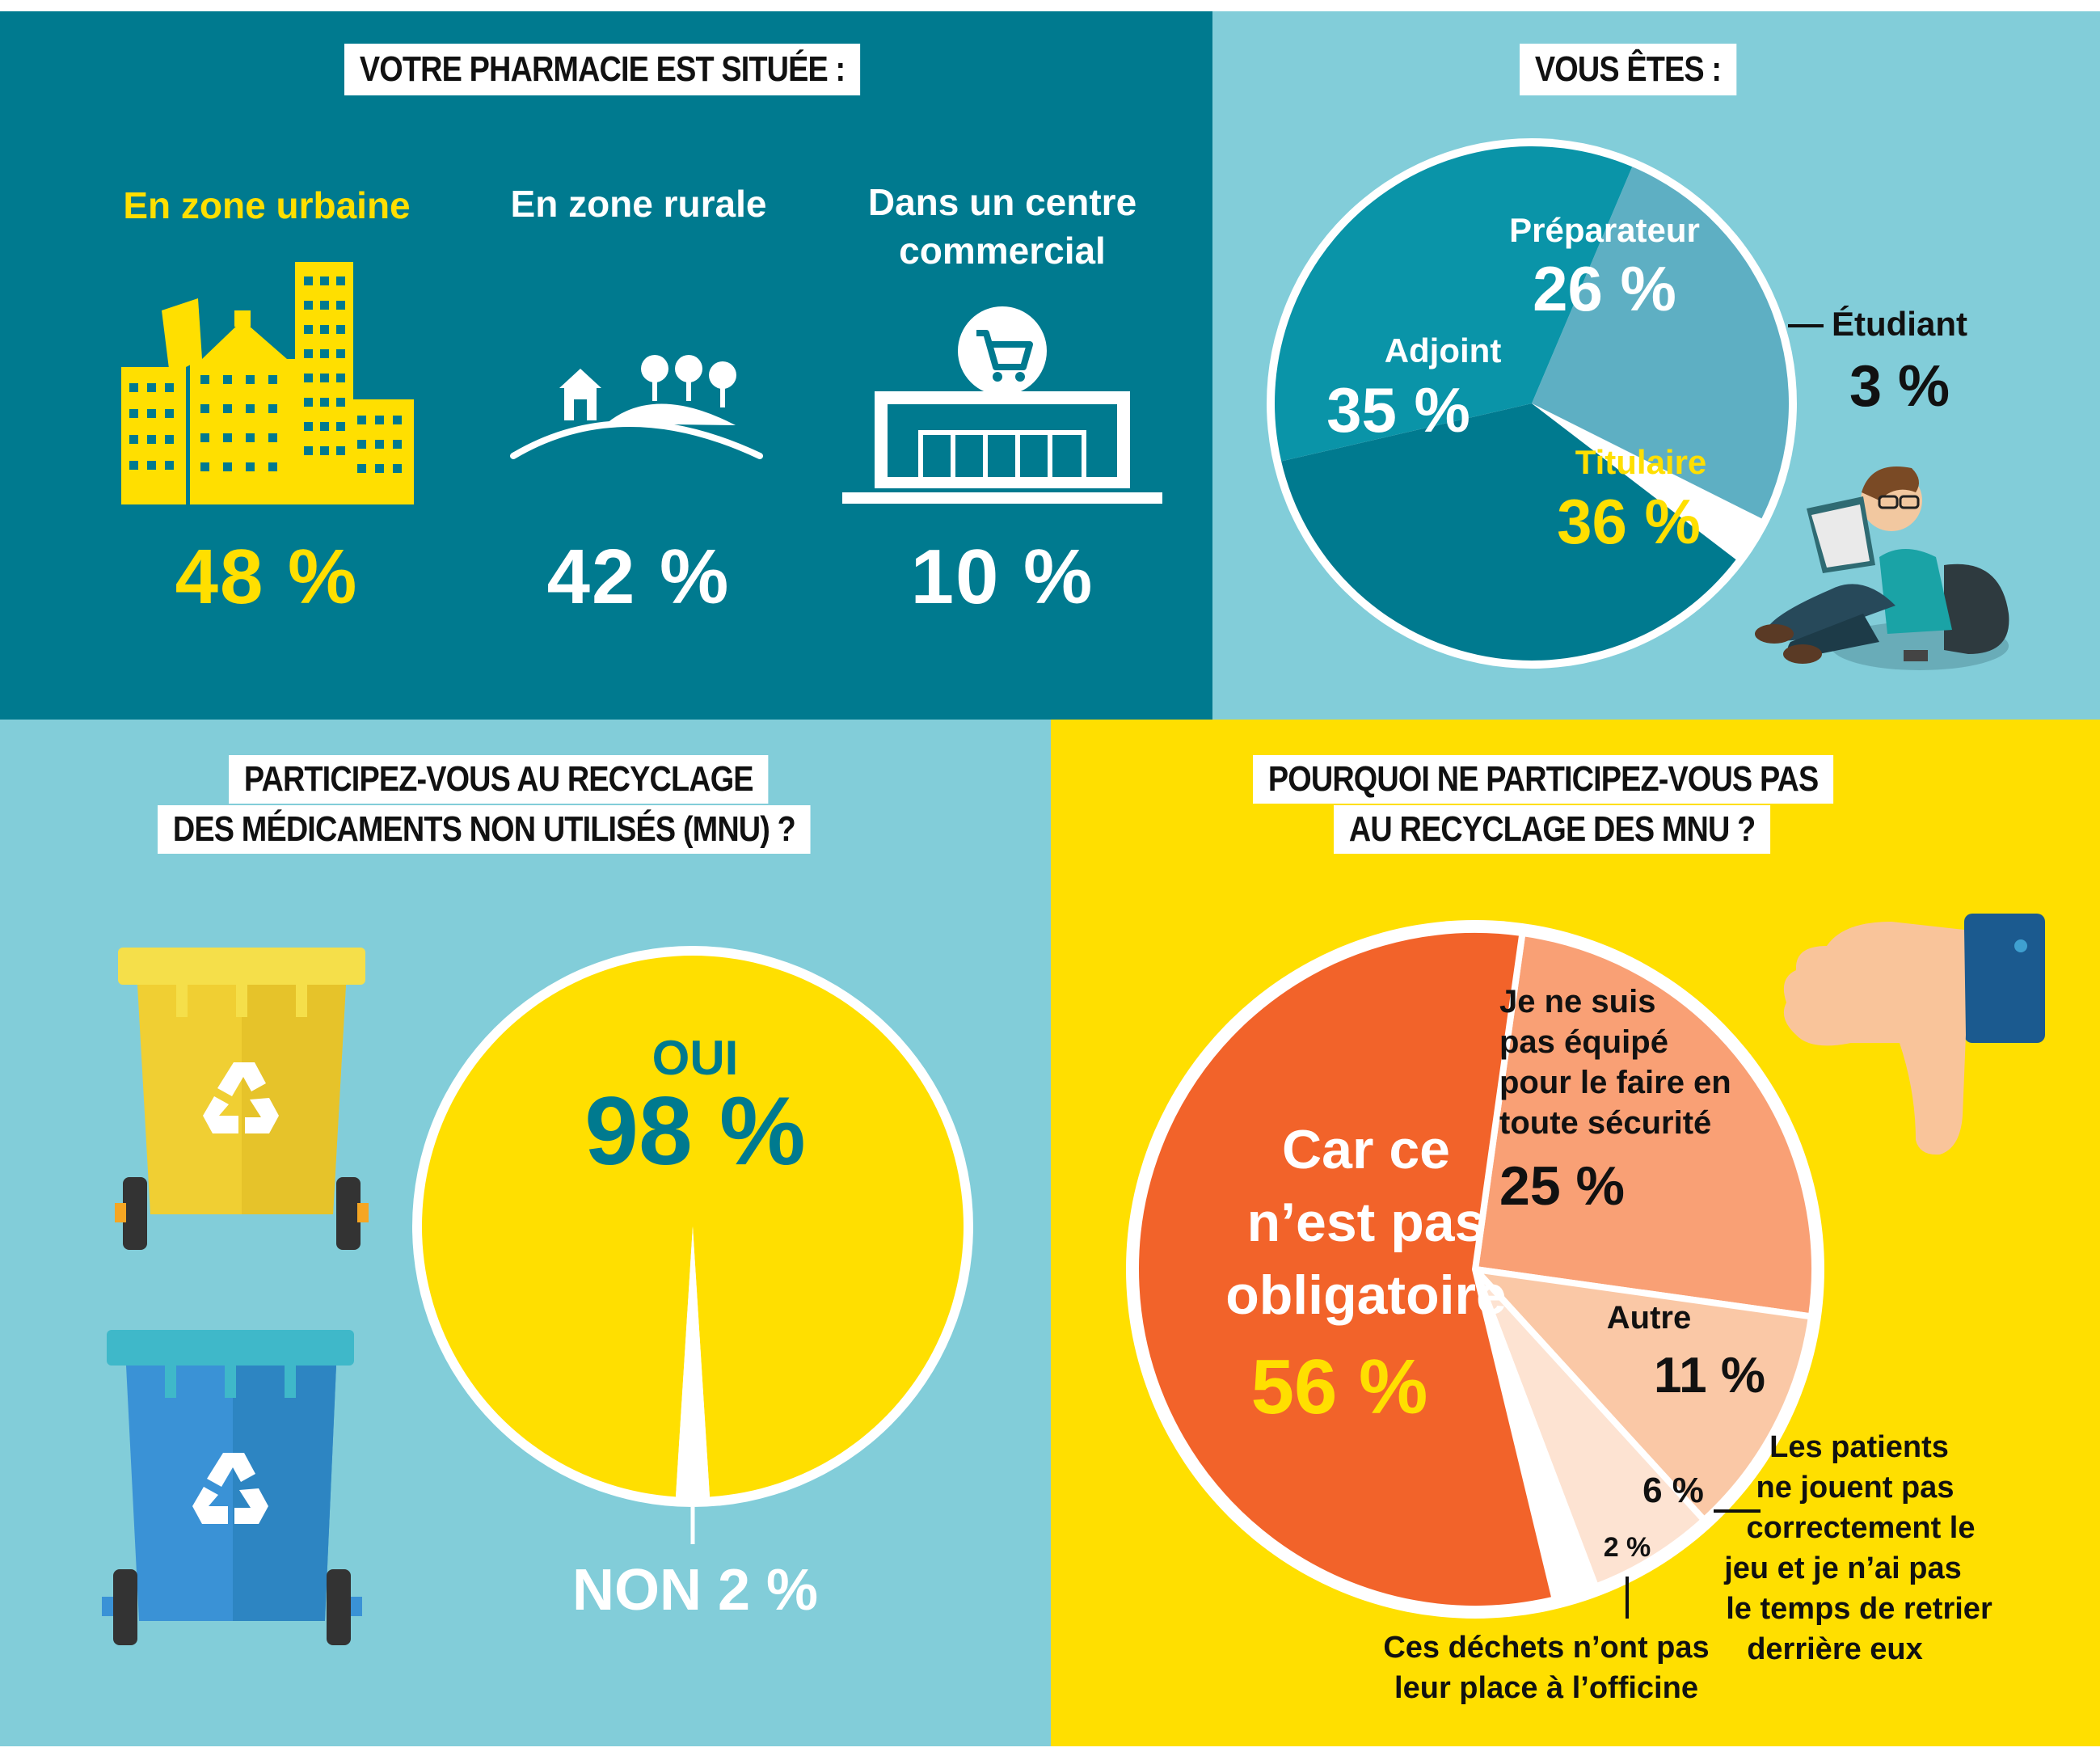 This screenshot has height=1756, width=2100. Describe the element at coordinates (1398, 409) in the screenshot. I see `slice-pct-adjoint: 35 %` at that location.